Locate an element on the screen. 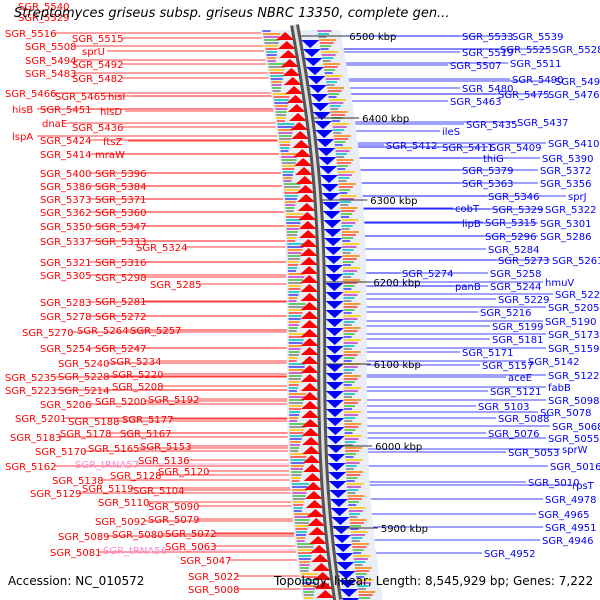 The width and height of the screenshot is (600, 600). gene-label: SGR_5528 is located at coordinates (576, 50).